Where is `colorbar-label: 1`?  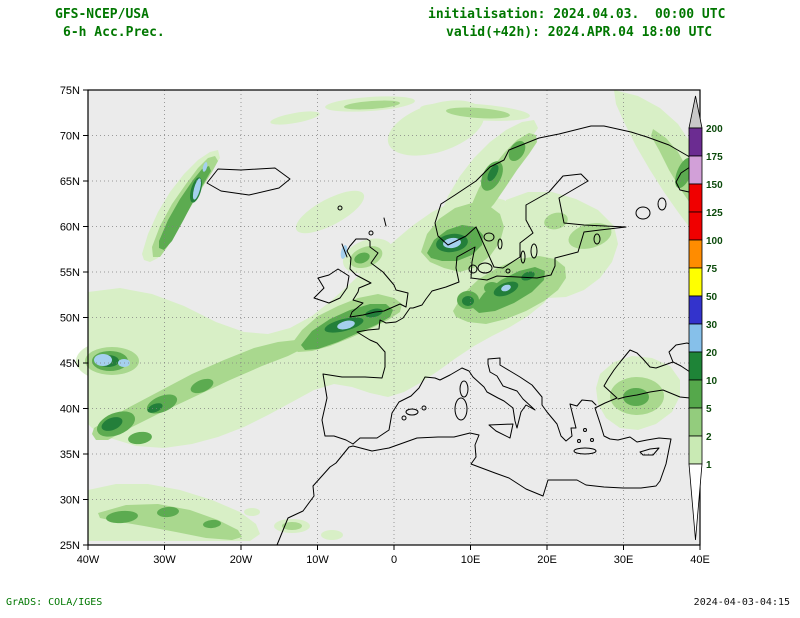
colorbar-label: 1 is located at coordinates (709, 465).